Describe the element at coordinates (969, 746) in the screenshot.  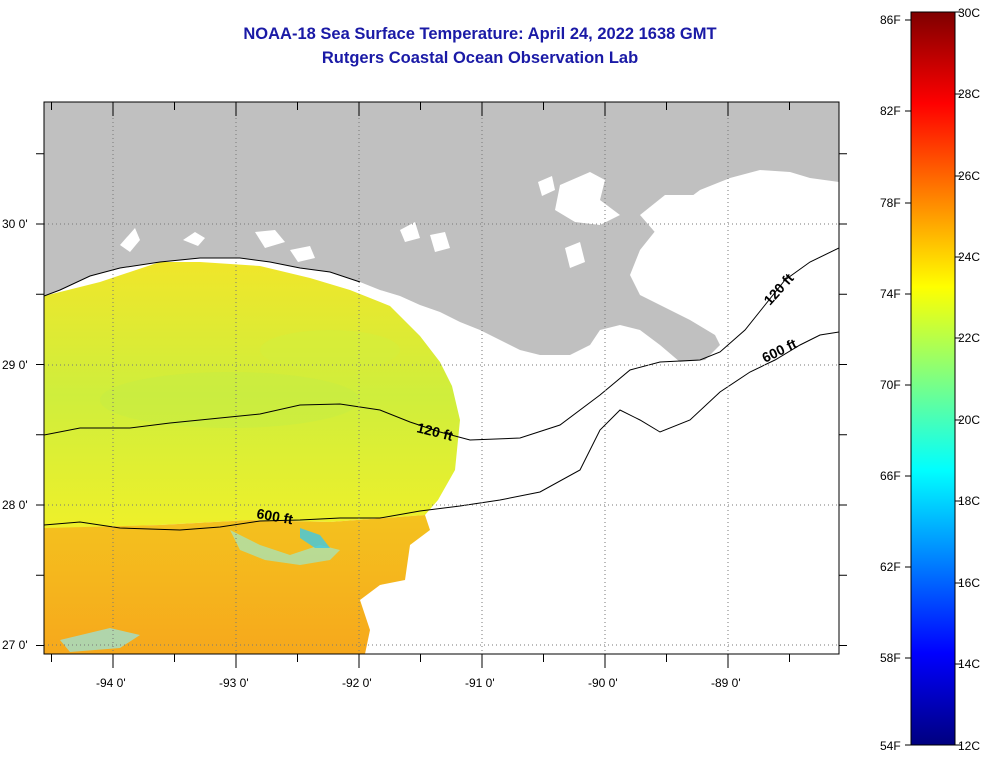
I see `cb-c-12: 12C` at that location.